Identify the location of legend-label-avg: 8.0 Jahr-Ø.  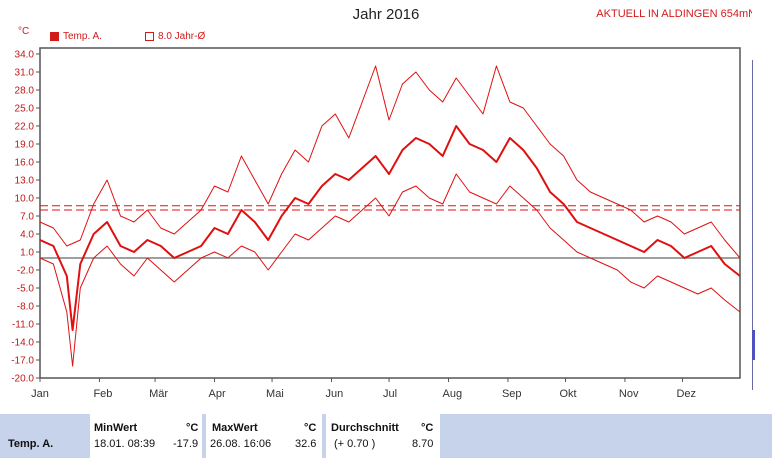
(182, 36).